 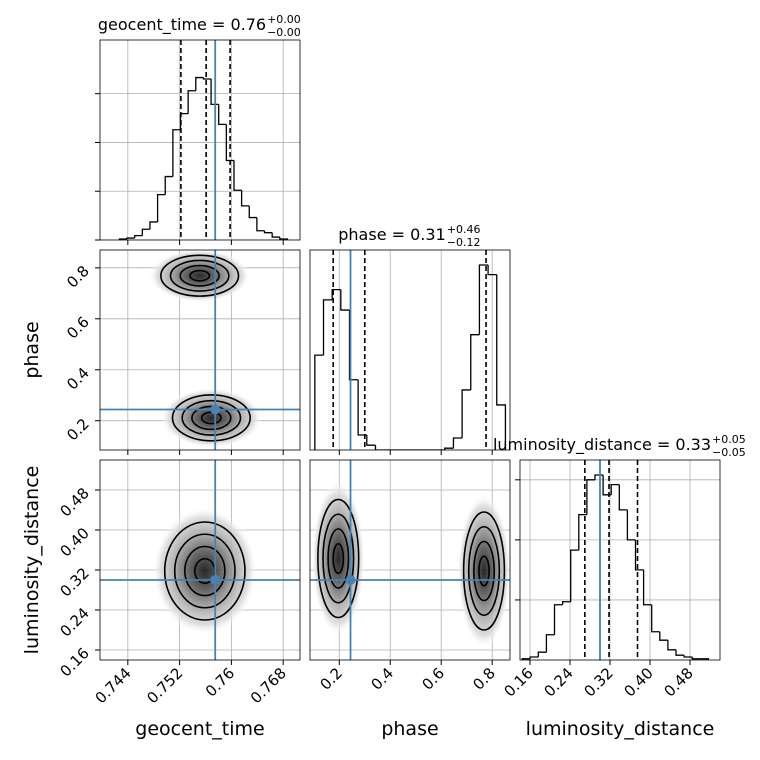 I want to click on x-tick-label: 0.16, so click(x=518, y=682).